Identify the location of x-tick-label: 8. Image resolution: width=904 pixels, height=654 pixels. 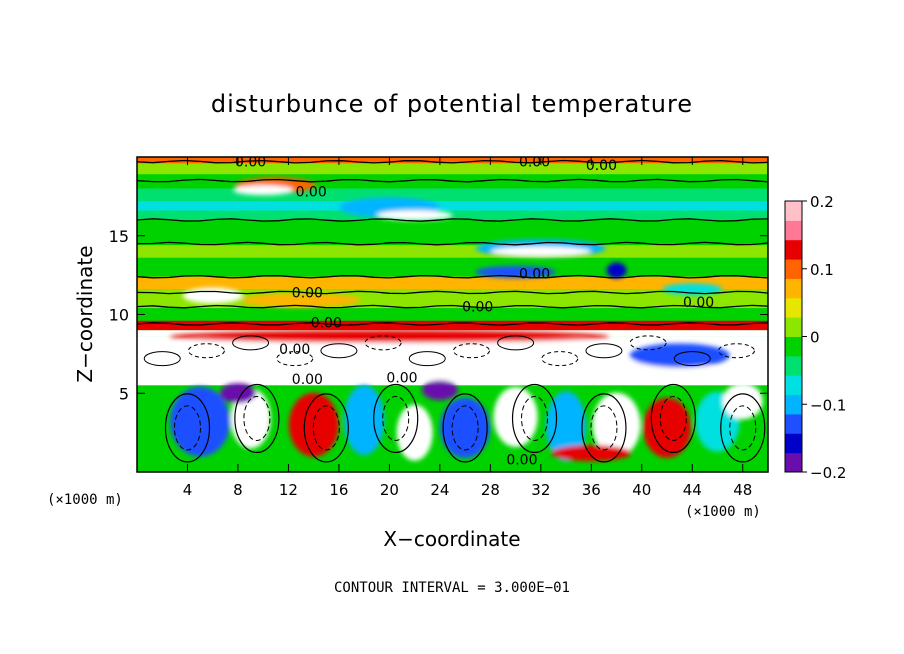
(238, 490).